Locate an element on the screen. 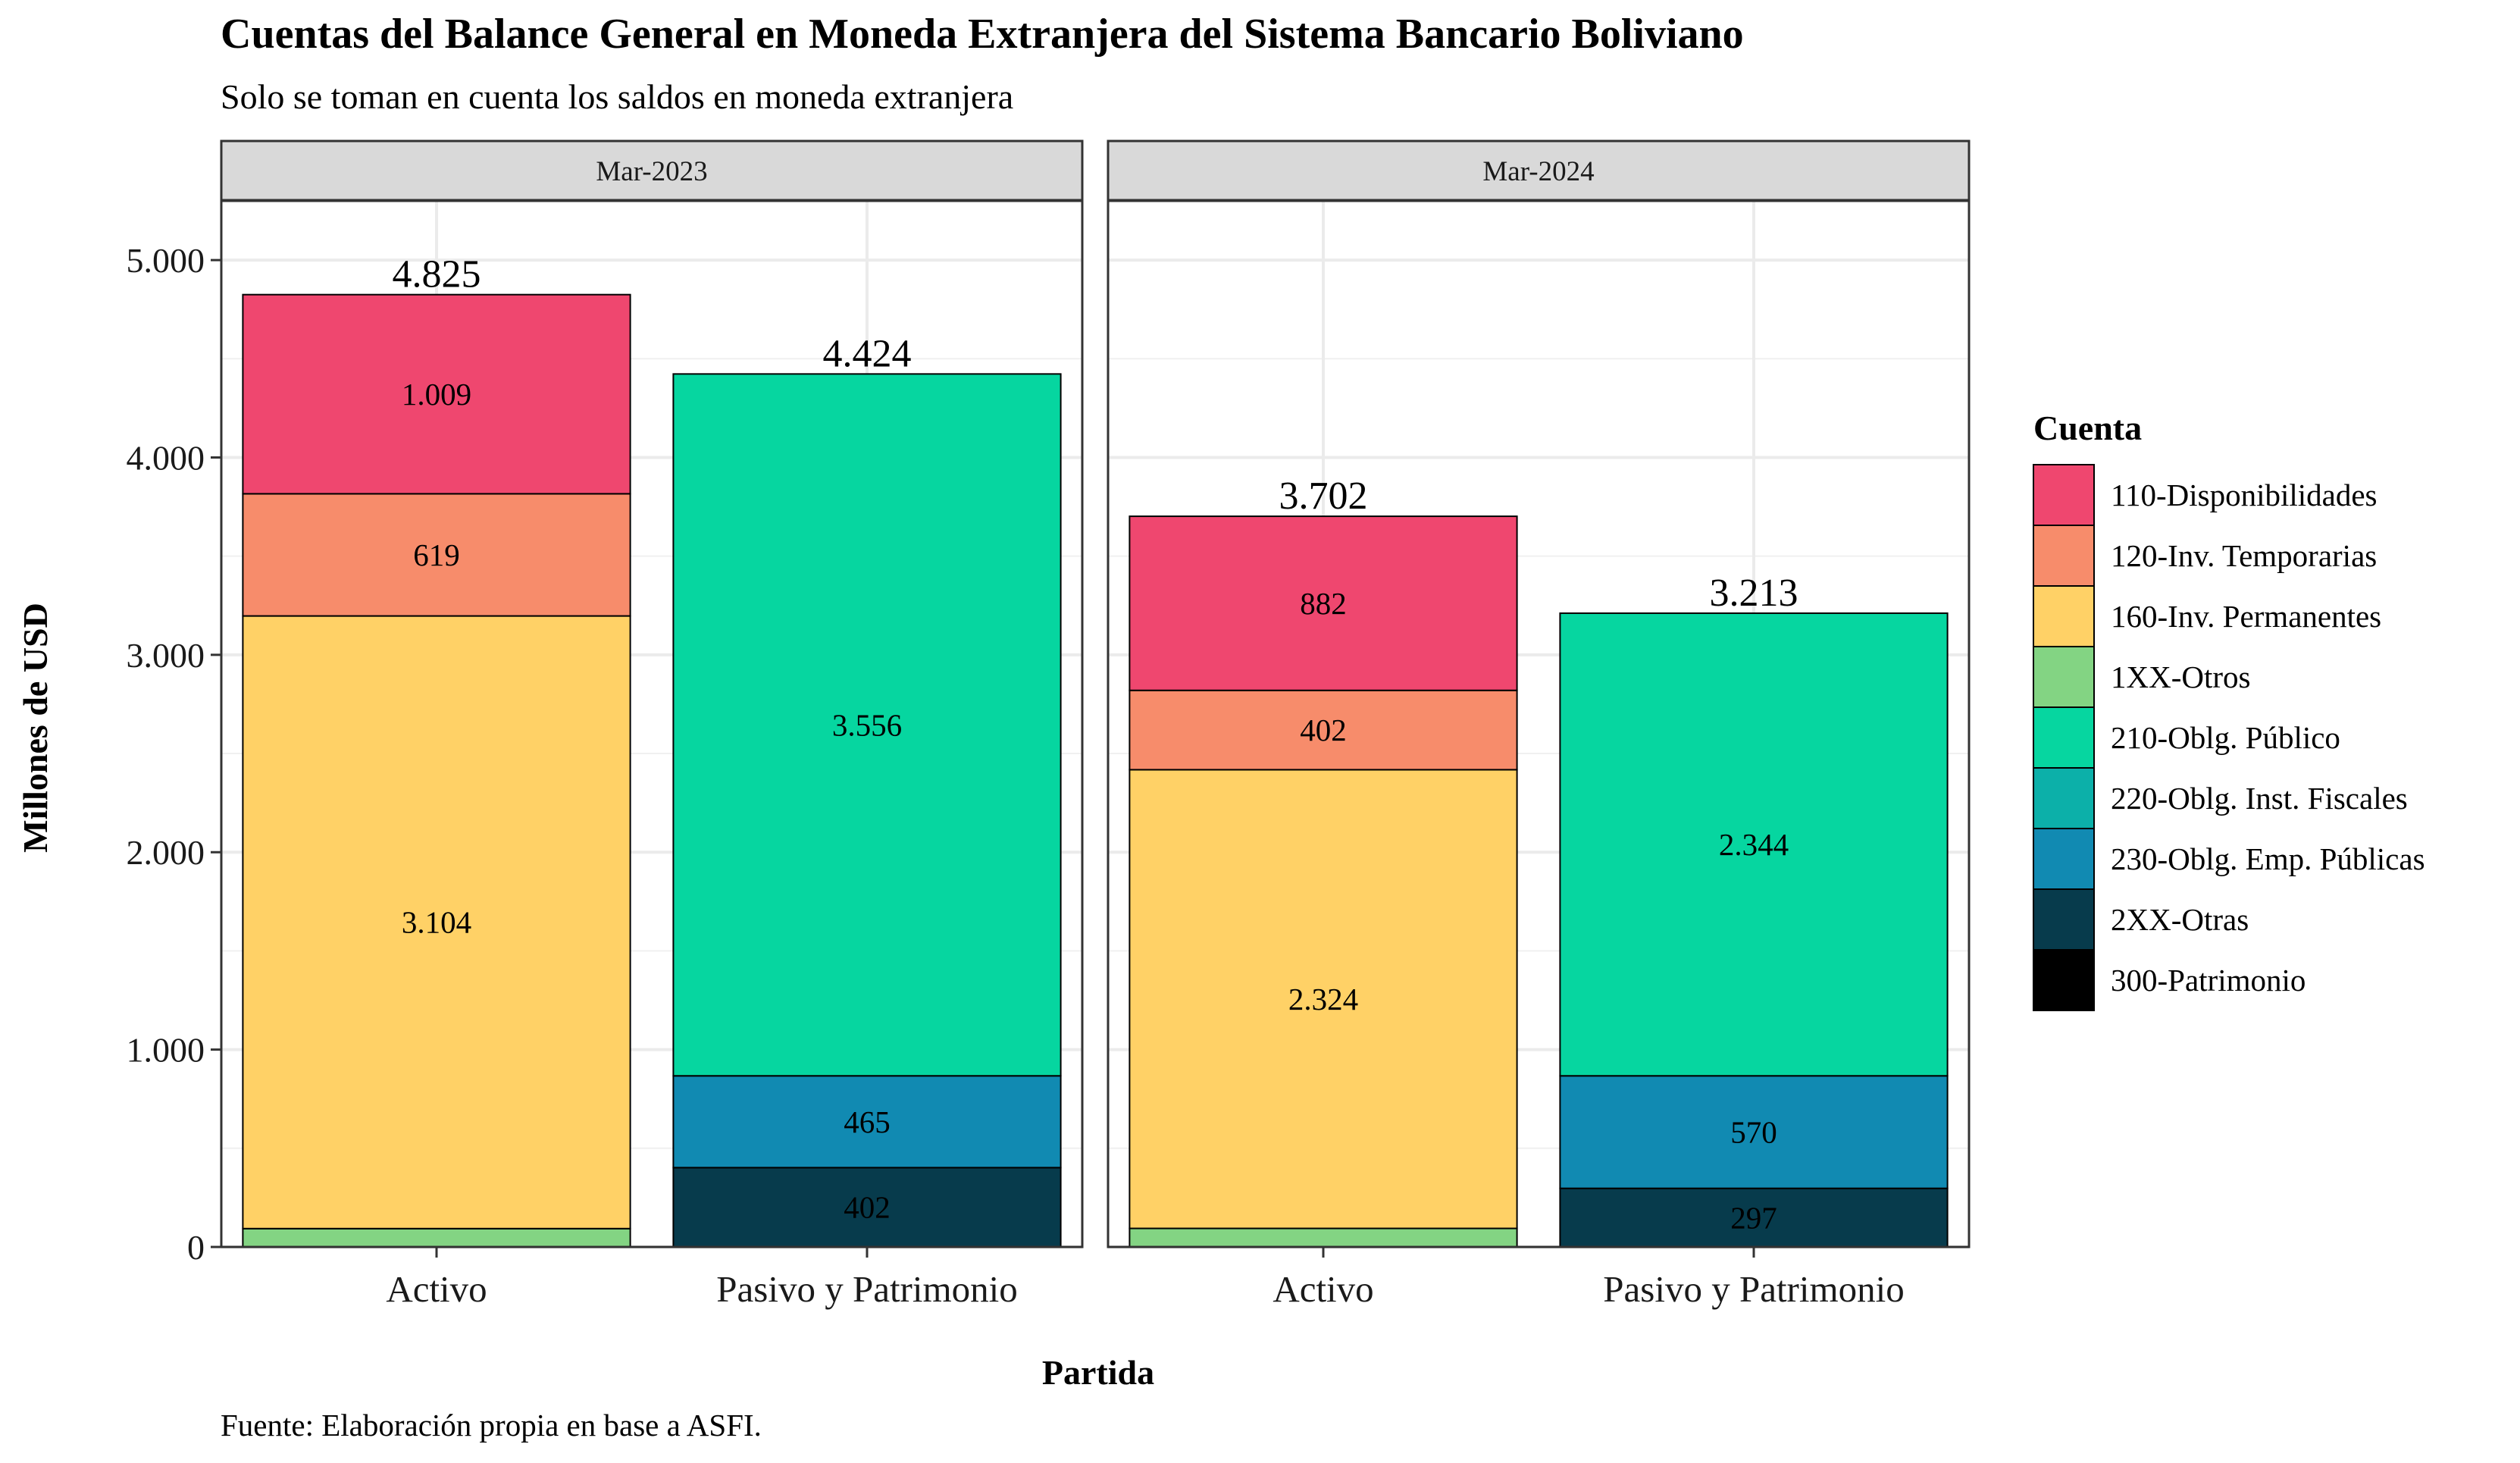 The image size is (2520, 1463). segment-value-label: 465 is located at coordinates (867, 1121).